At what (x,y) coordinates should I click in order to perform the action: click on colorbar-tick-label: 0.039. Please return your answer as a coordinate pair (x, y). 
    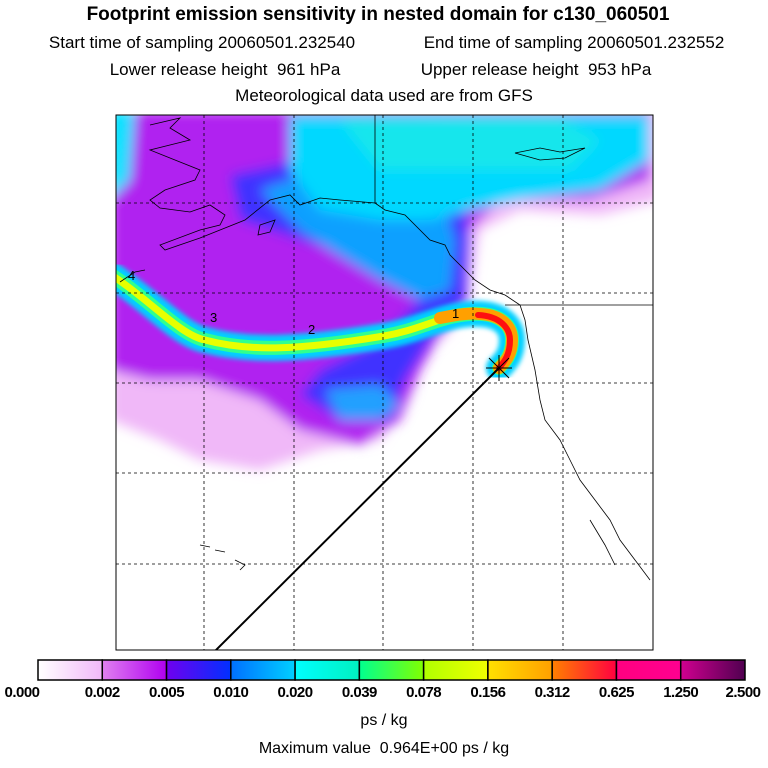
    Looking at the image, I should click on (359, 692).